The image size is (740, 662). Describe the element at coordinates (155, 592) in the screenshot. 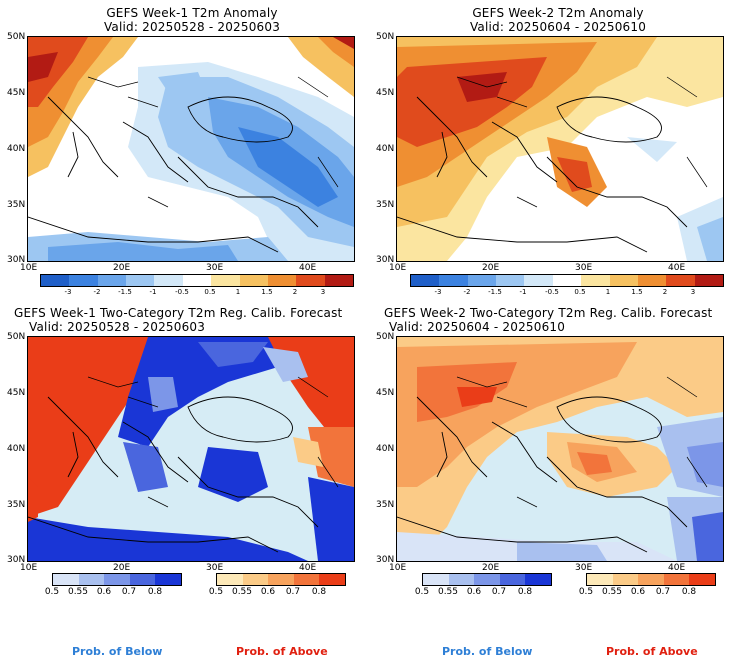

I see `panel3-below-tick: 0.8` at that location.